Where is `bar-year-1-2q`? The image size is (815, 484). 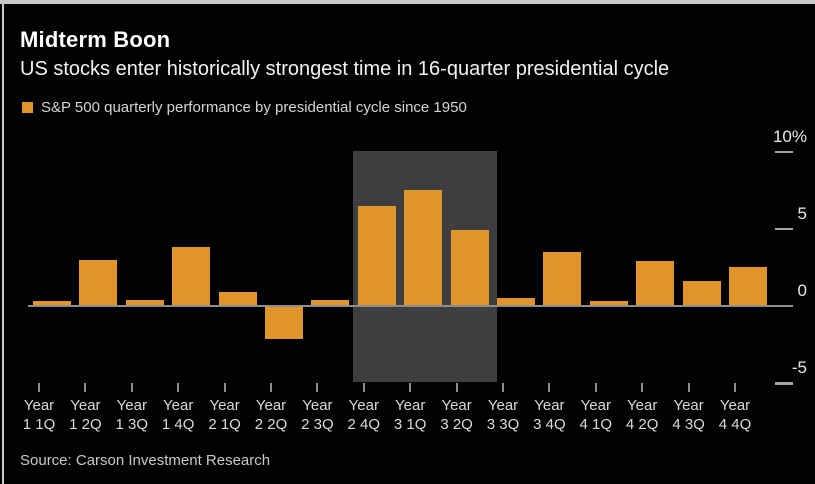 bar-year-1-2q is located at coordinates (98, 282).